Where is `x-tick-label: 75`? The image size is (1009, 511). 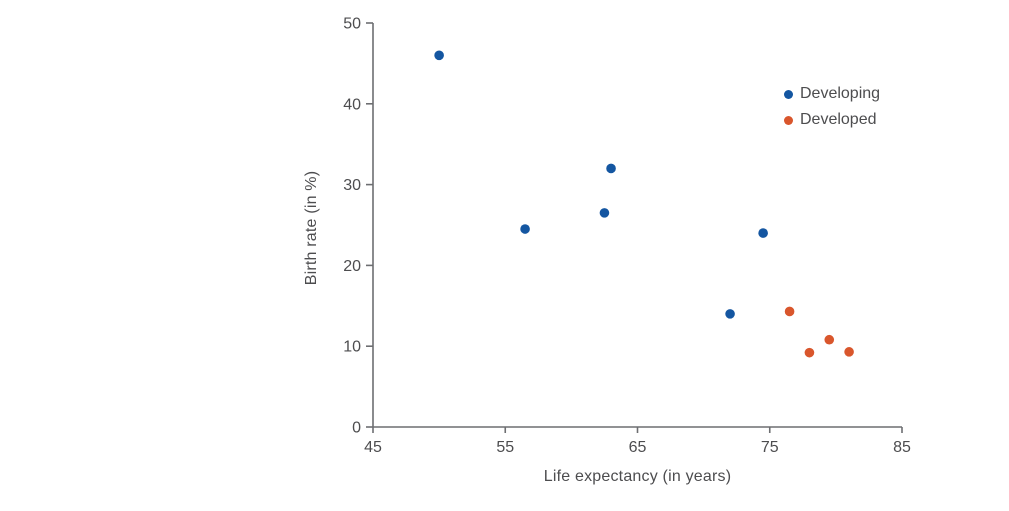
x-tick-label: 75 is located at coordinates (770, 447).